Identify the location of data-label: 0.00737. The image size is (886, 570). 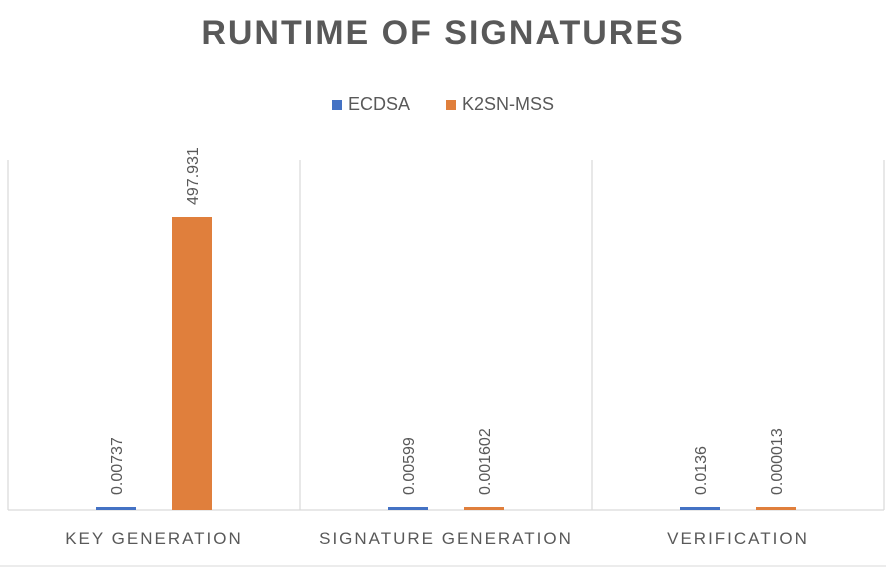
(117, 466).